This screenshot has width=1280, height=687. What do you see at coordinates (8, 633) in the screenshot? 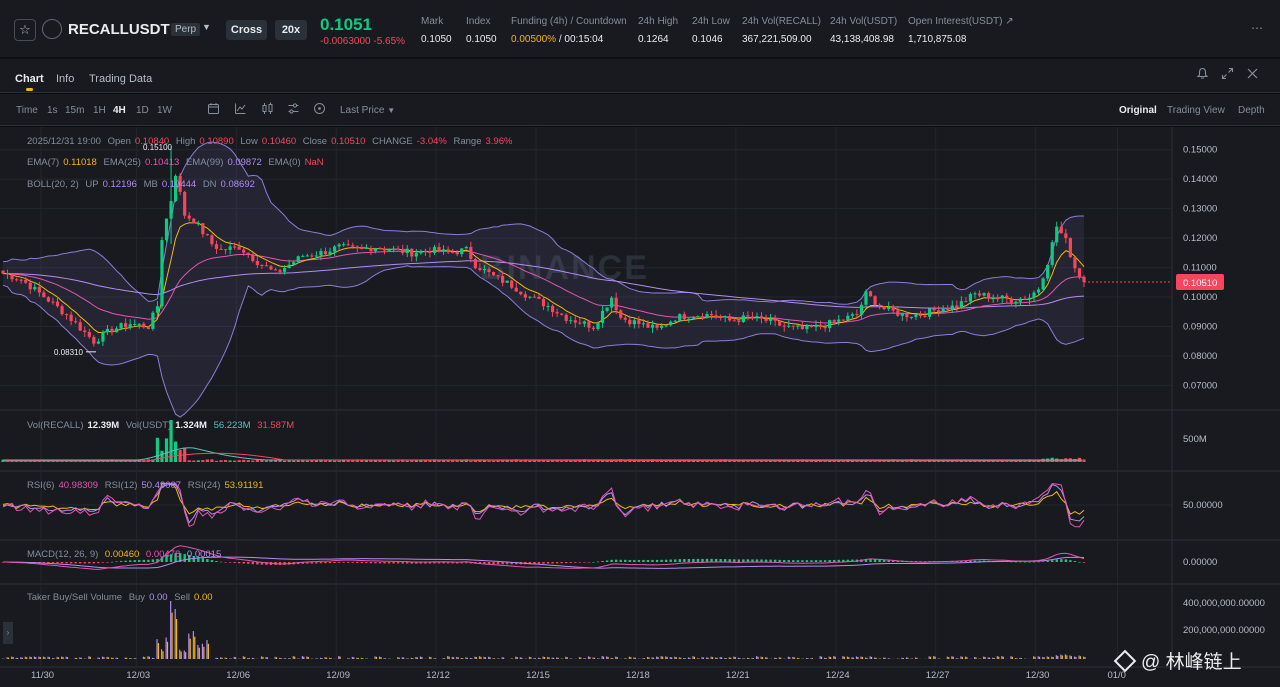
I see `collapse-panel-icon: ›` at bounding box center [8, 633].